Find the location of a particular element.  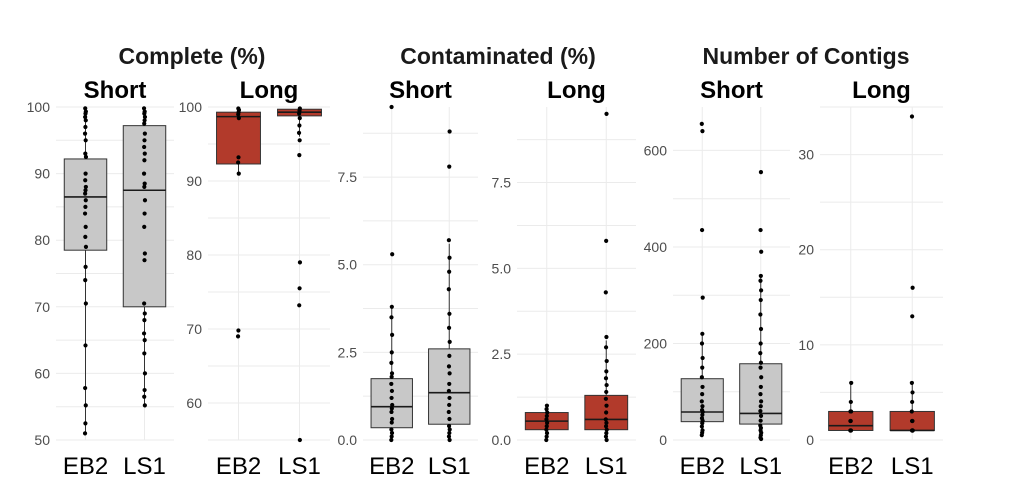

chart-panel: 0 10 20 30 EB2 LS1 Long is located at coordinates (870, 278).